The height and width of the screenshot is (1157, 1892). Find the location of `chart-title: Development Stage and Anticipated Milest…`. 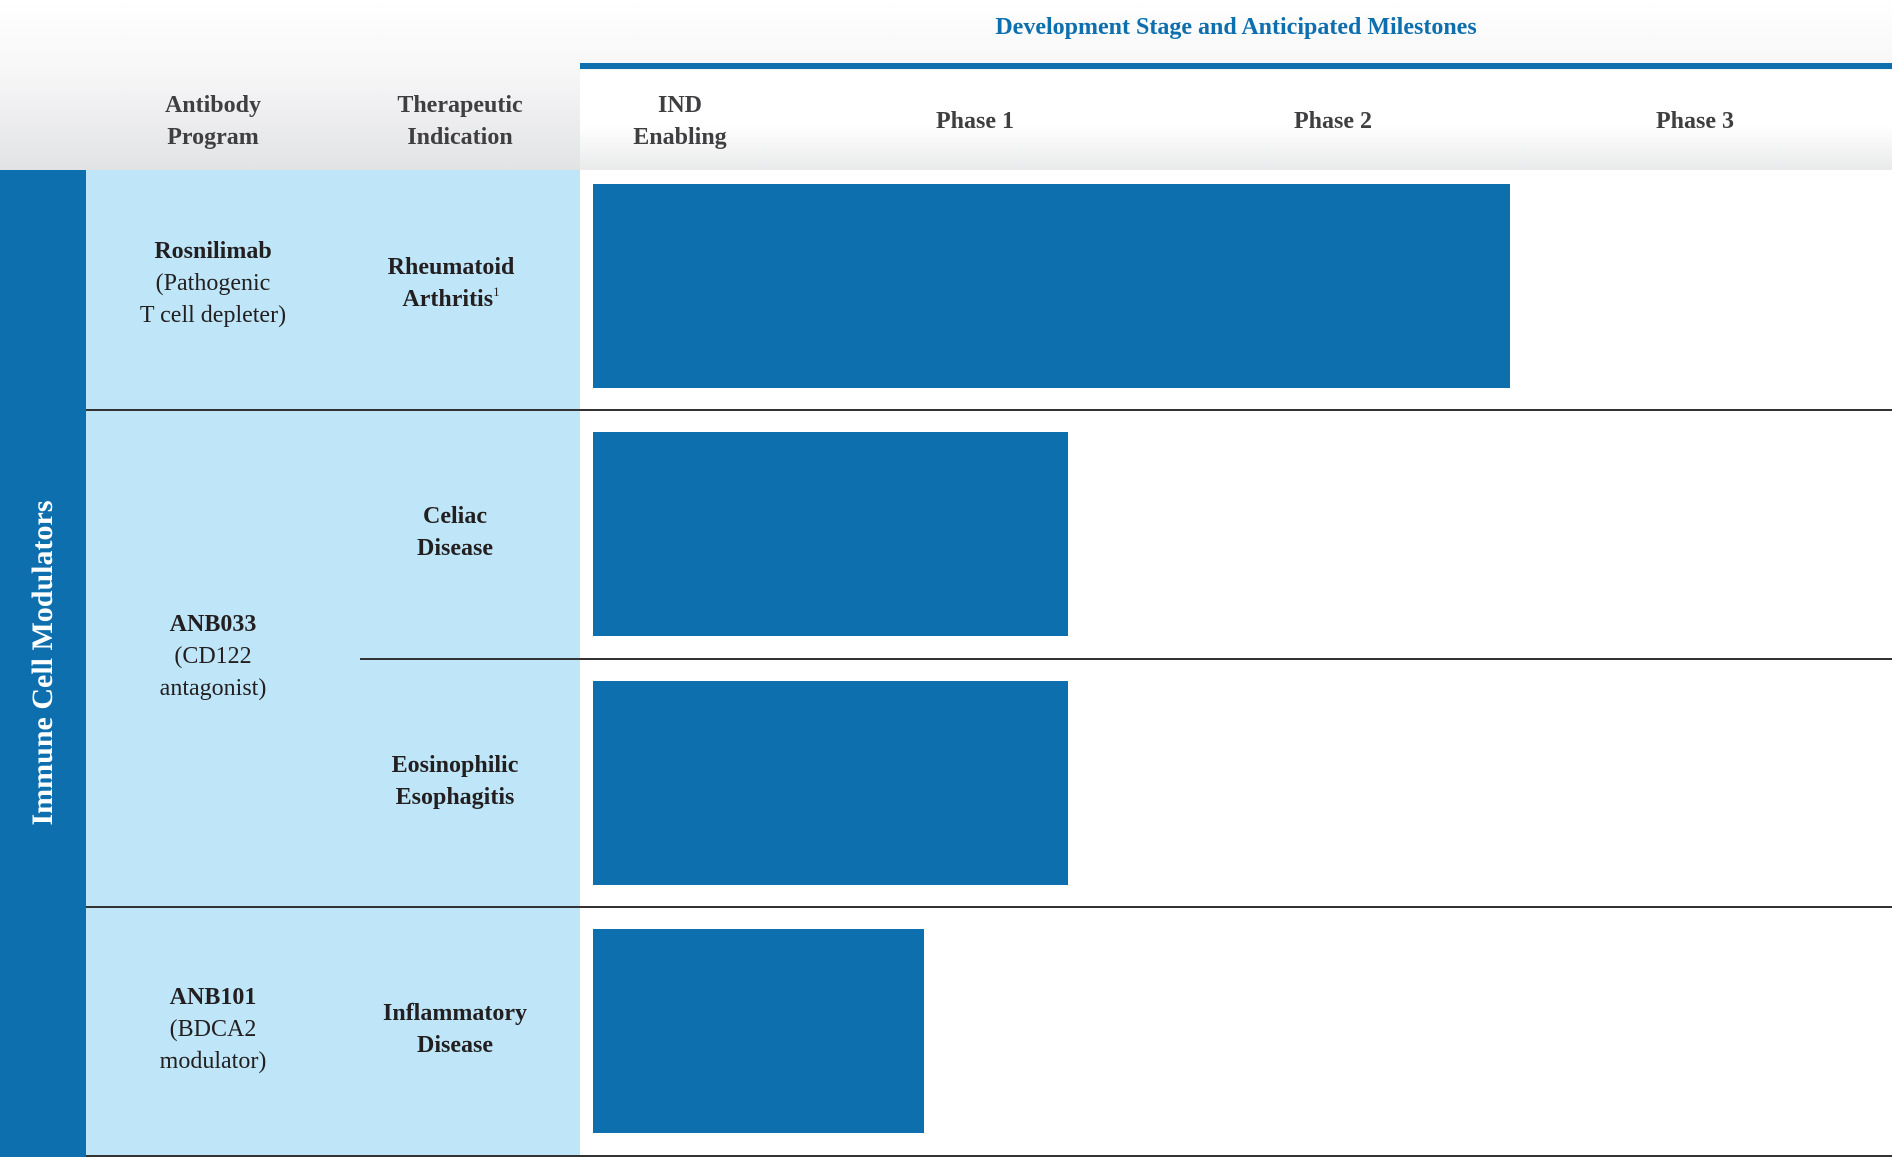

chart-title: Development Stage and Anticipated Milest… is located at coordinates (1236, 27).